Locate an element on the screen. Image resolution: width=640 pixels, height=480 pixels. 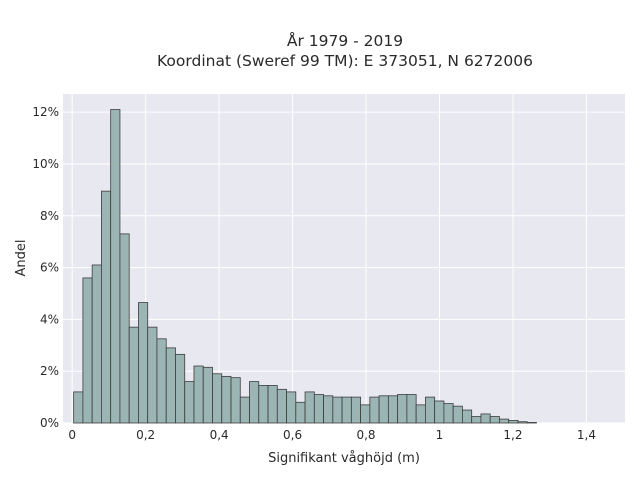
y-tick-label: 4% is located at coordinates (49, 319).